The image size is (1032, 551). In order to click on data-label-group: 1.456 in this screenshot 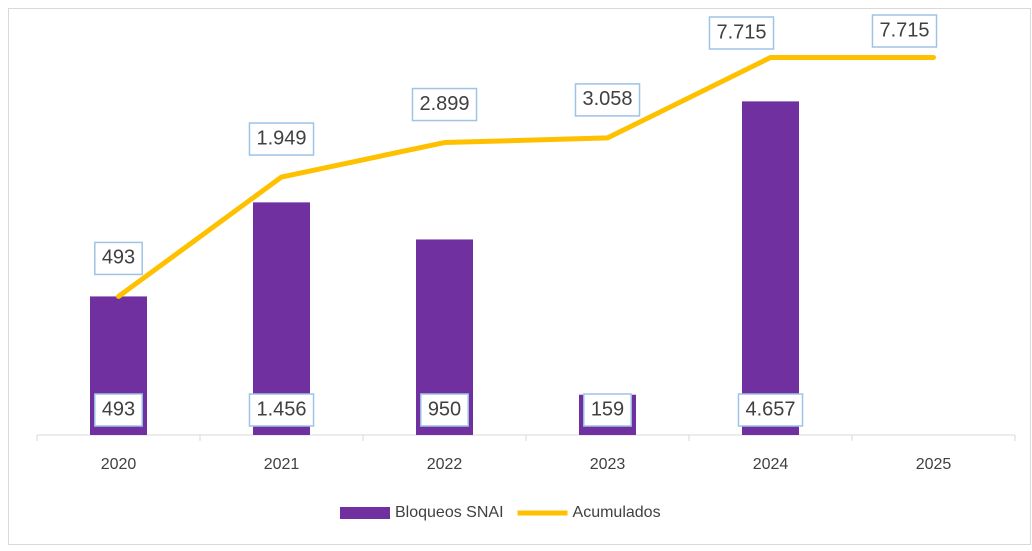, I will do `click(281, 410)`.